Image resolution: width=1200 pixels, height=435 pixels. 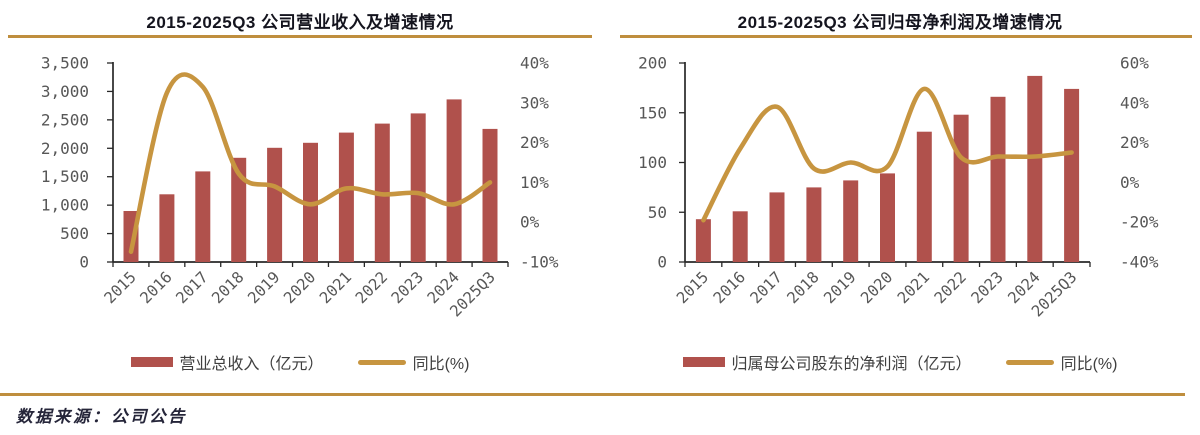 I want to click on y-axis-label: 200, so click(x=652, y=63).